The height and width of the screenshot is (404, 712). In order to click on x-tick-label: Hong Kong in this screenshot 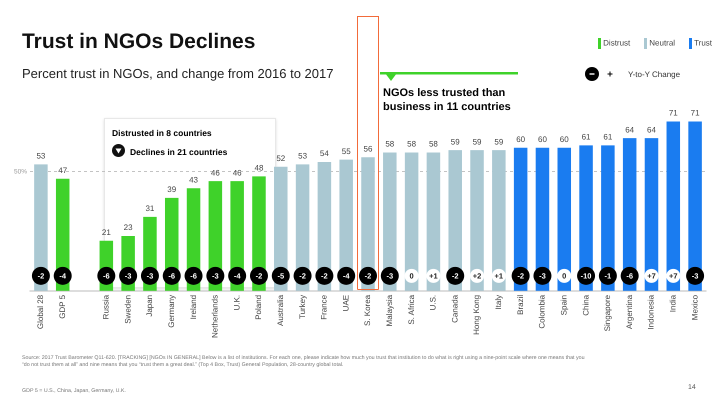, I will do `click(477, 314)`.